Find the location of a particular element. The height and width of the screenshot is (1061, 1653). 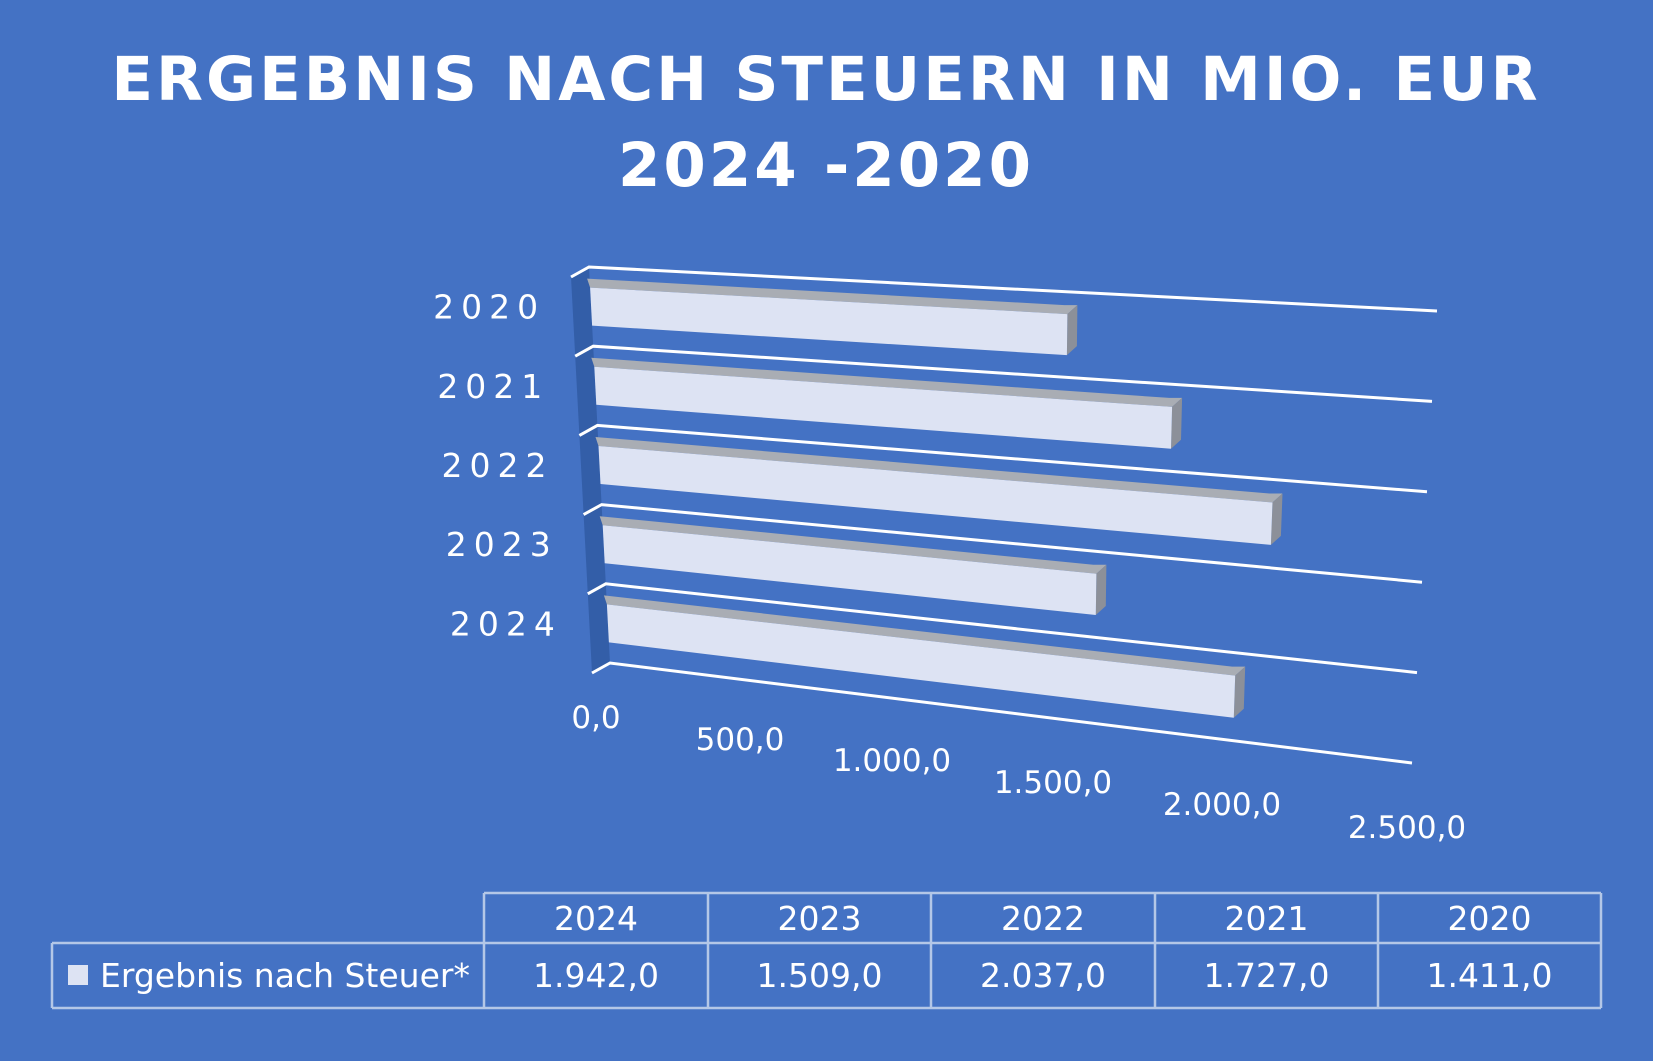

category-label: 2023 is located at coordinates (502, 544).